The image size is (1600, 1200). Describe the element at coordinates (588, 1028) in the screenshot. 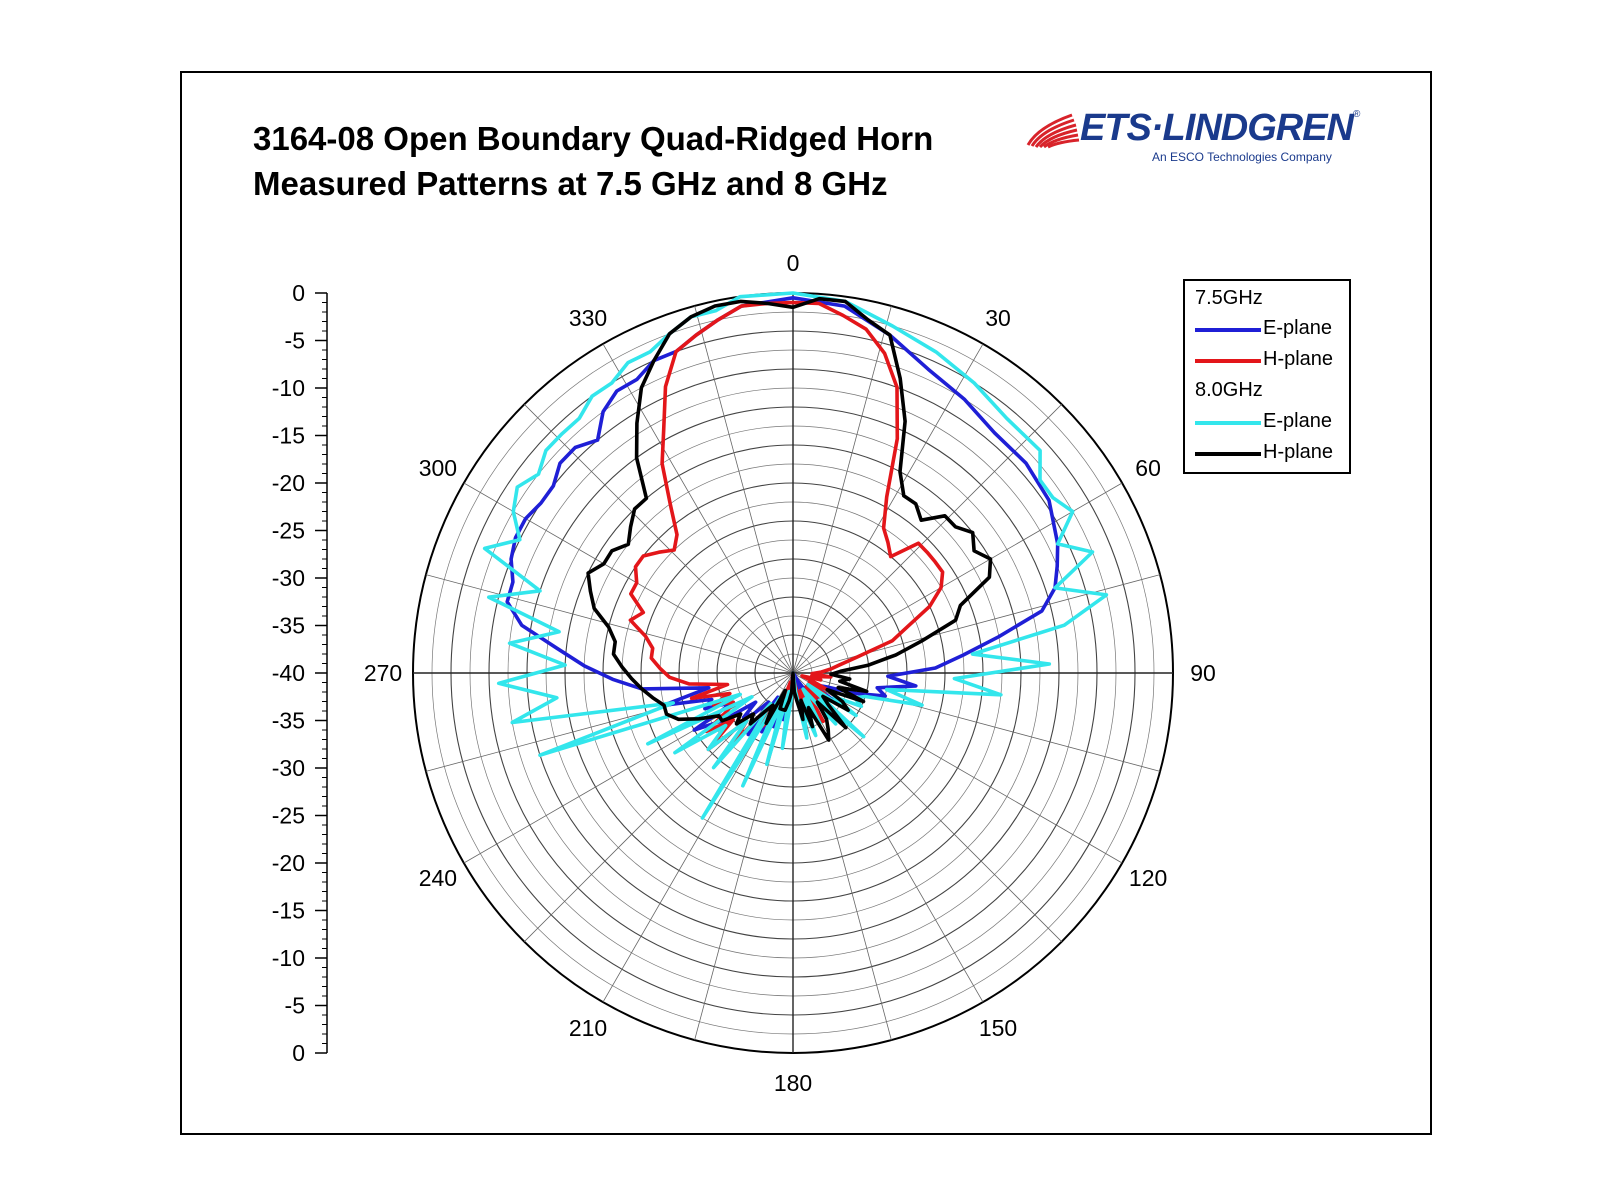

I see `angle-tick-label: 210` at that location.